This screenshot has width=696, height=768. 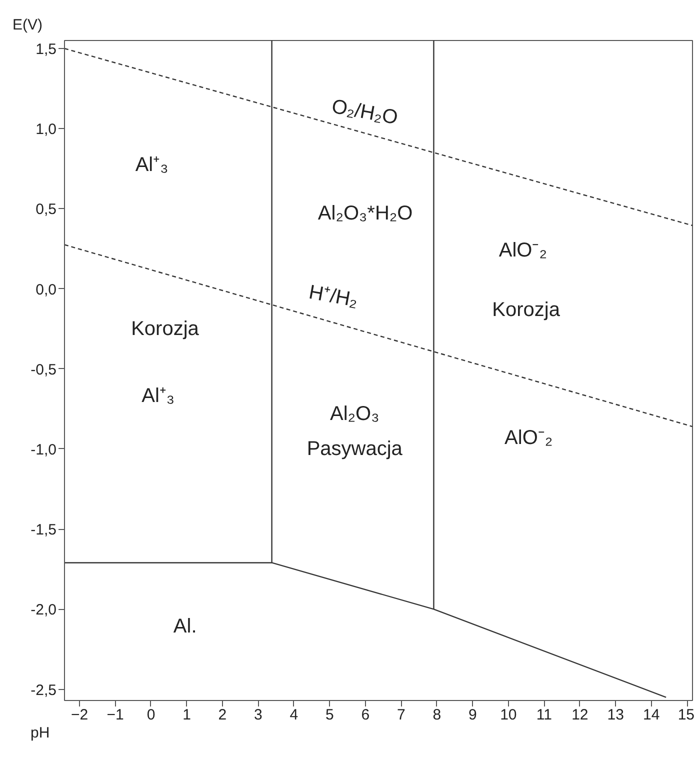 I want to click on x-tick-label: −1, so click(x=115, y=715).